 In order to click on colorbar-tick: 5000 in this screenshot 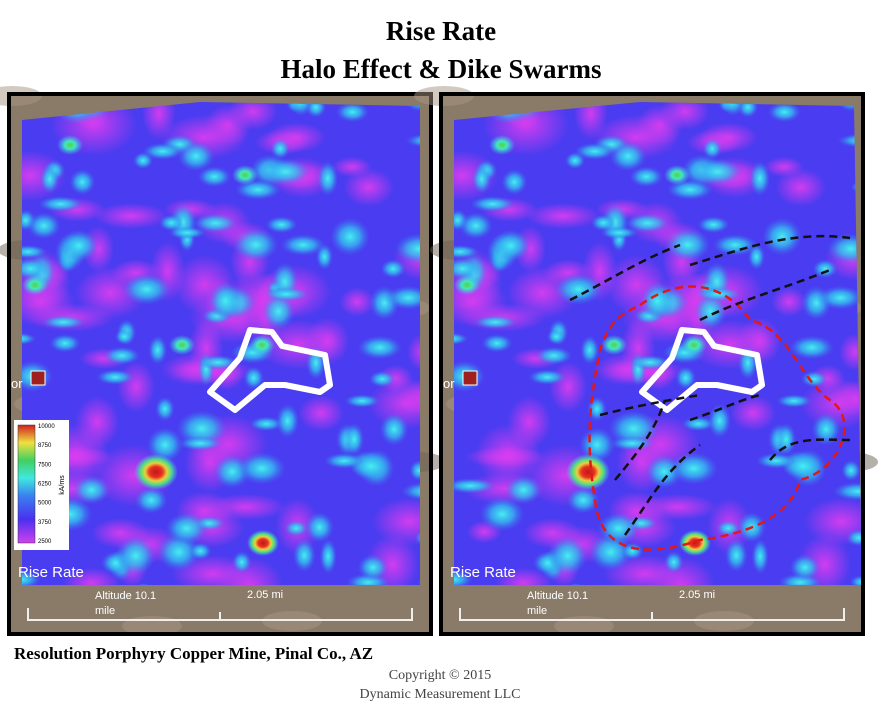, I will do `click(45, 504)`.